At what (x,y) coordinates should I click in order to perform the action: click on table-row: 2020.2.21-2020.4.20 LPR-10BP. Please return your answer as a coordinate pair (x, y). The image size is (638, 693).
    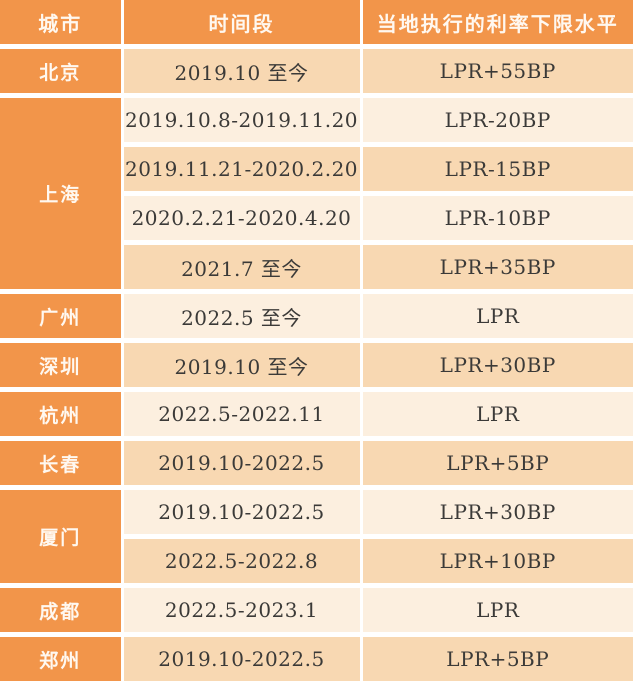
    Looking at the image, I should click on (316, 218).